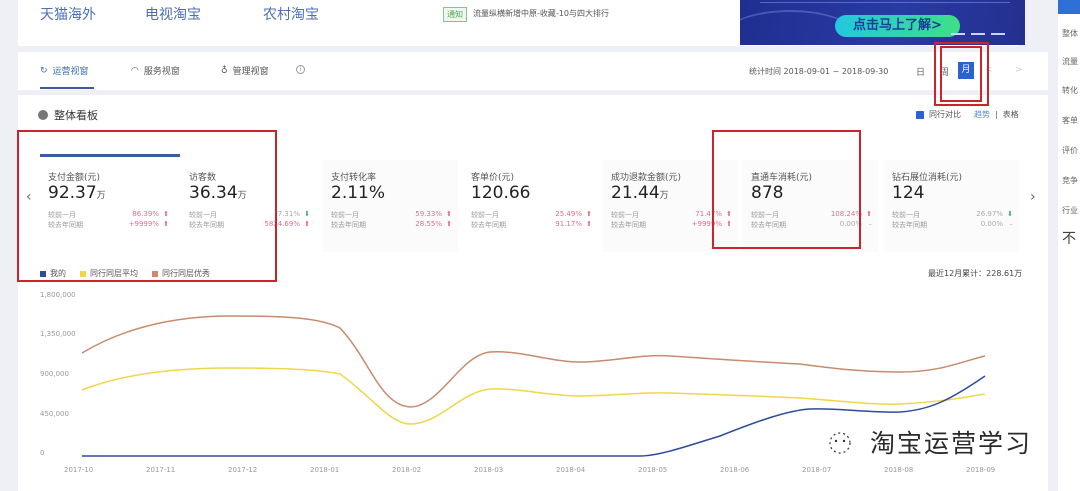  What do you see at coordinates (1033, 197) in the screenshot?
I see `metrics-next-arrow: ›` at bounding box center [1033, 197].